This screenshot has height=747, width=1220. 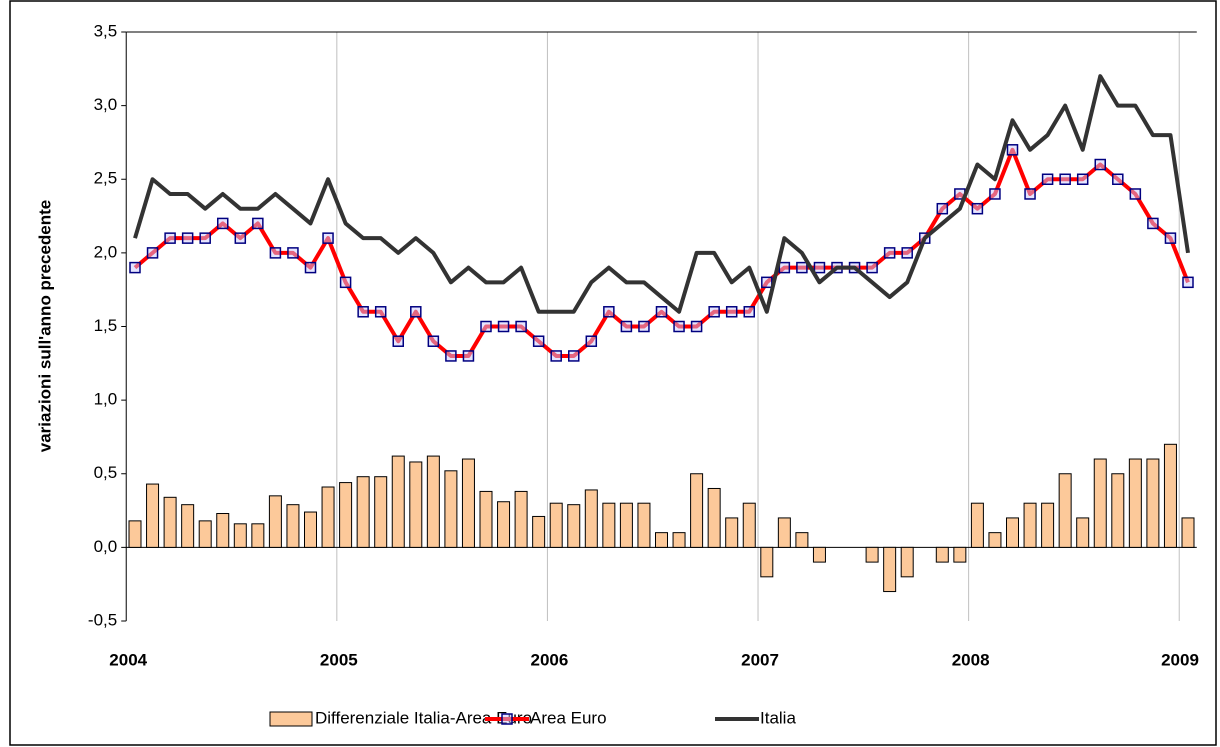 What do you see at coordinates (550, 659) in the screenshot?
I see `x-tick-label: 2006` at bounding box center [550, 659].